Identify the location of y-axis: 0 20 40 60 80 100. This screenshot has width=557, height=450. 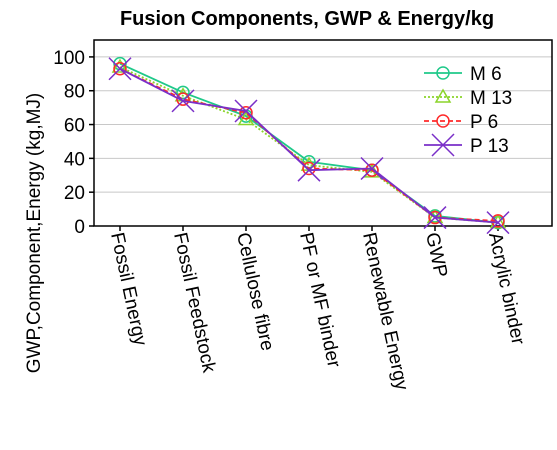
(73, 143).